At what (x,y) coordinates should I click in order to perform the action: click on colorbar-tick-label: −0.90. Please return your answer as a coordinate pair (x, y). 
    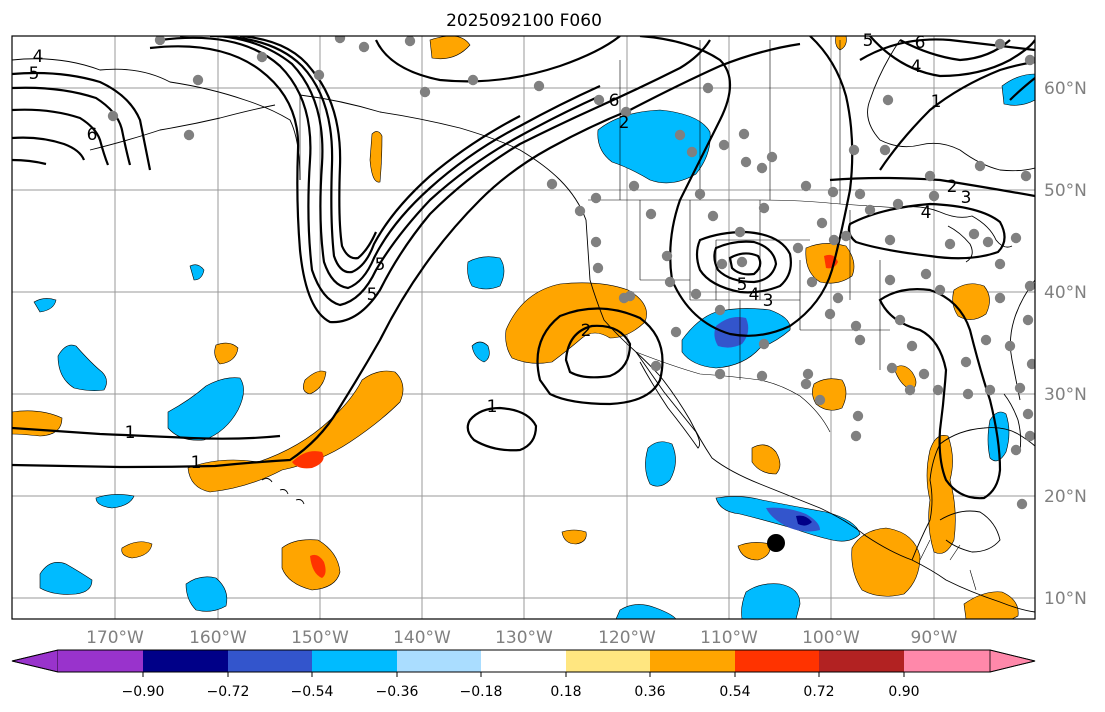
    Looking at the image, I should click on (143, 692).